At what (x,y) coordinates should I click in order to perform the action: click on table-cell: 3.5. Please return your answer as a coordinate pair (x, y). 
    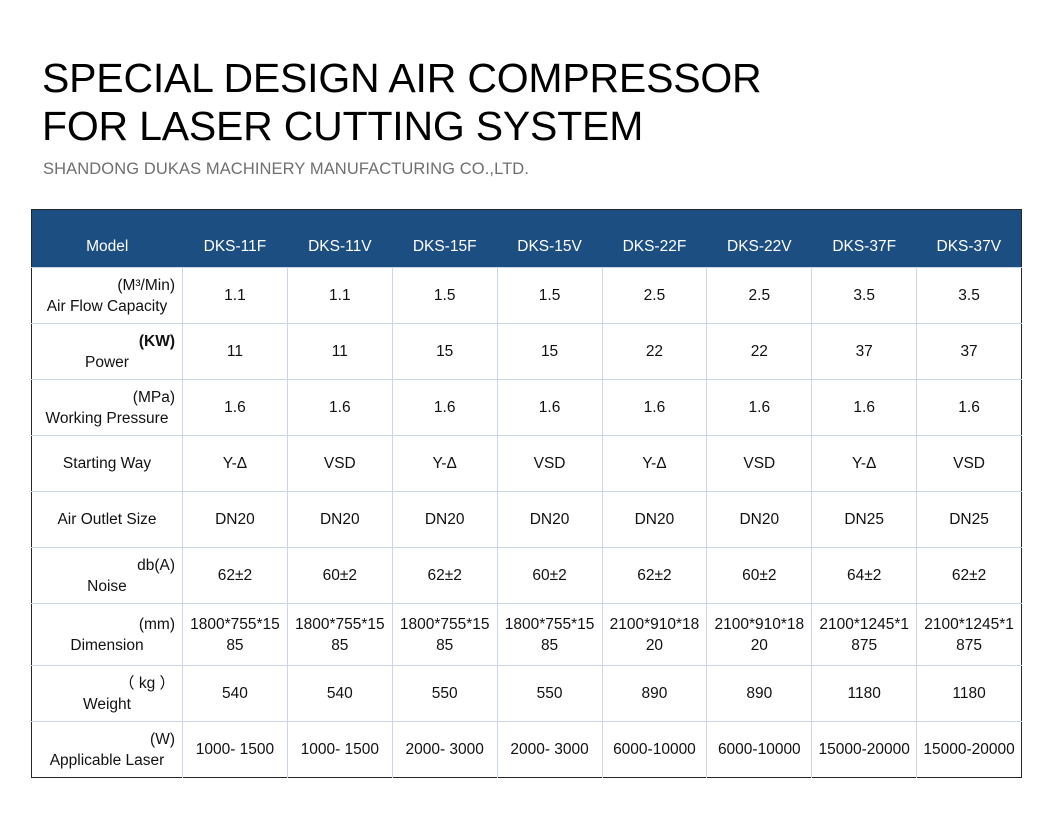
    Looking at the image, I should click on (969, 295).